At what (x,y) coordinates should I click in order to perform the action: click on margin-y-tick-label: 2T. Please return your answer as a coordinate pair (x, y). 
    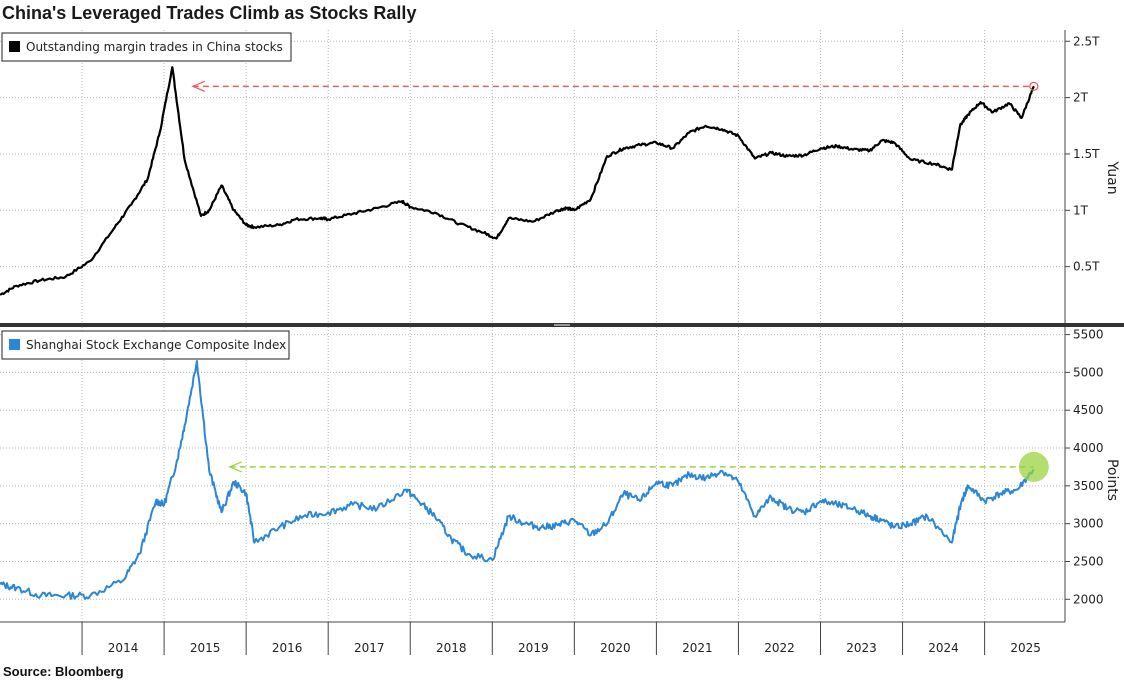
    Looking at the image, I should click on (1081, 98).